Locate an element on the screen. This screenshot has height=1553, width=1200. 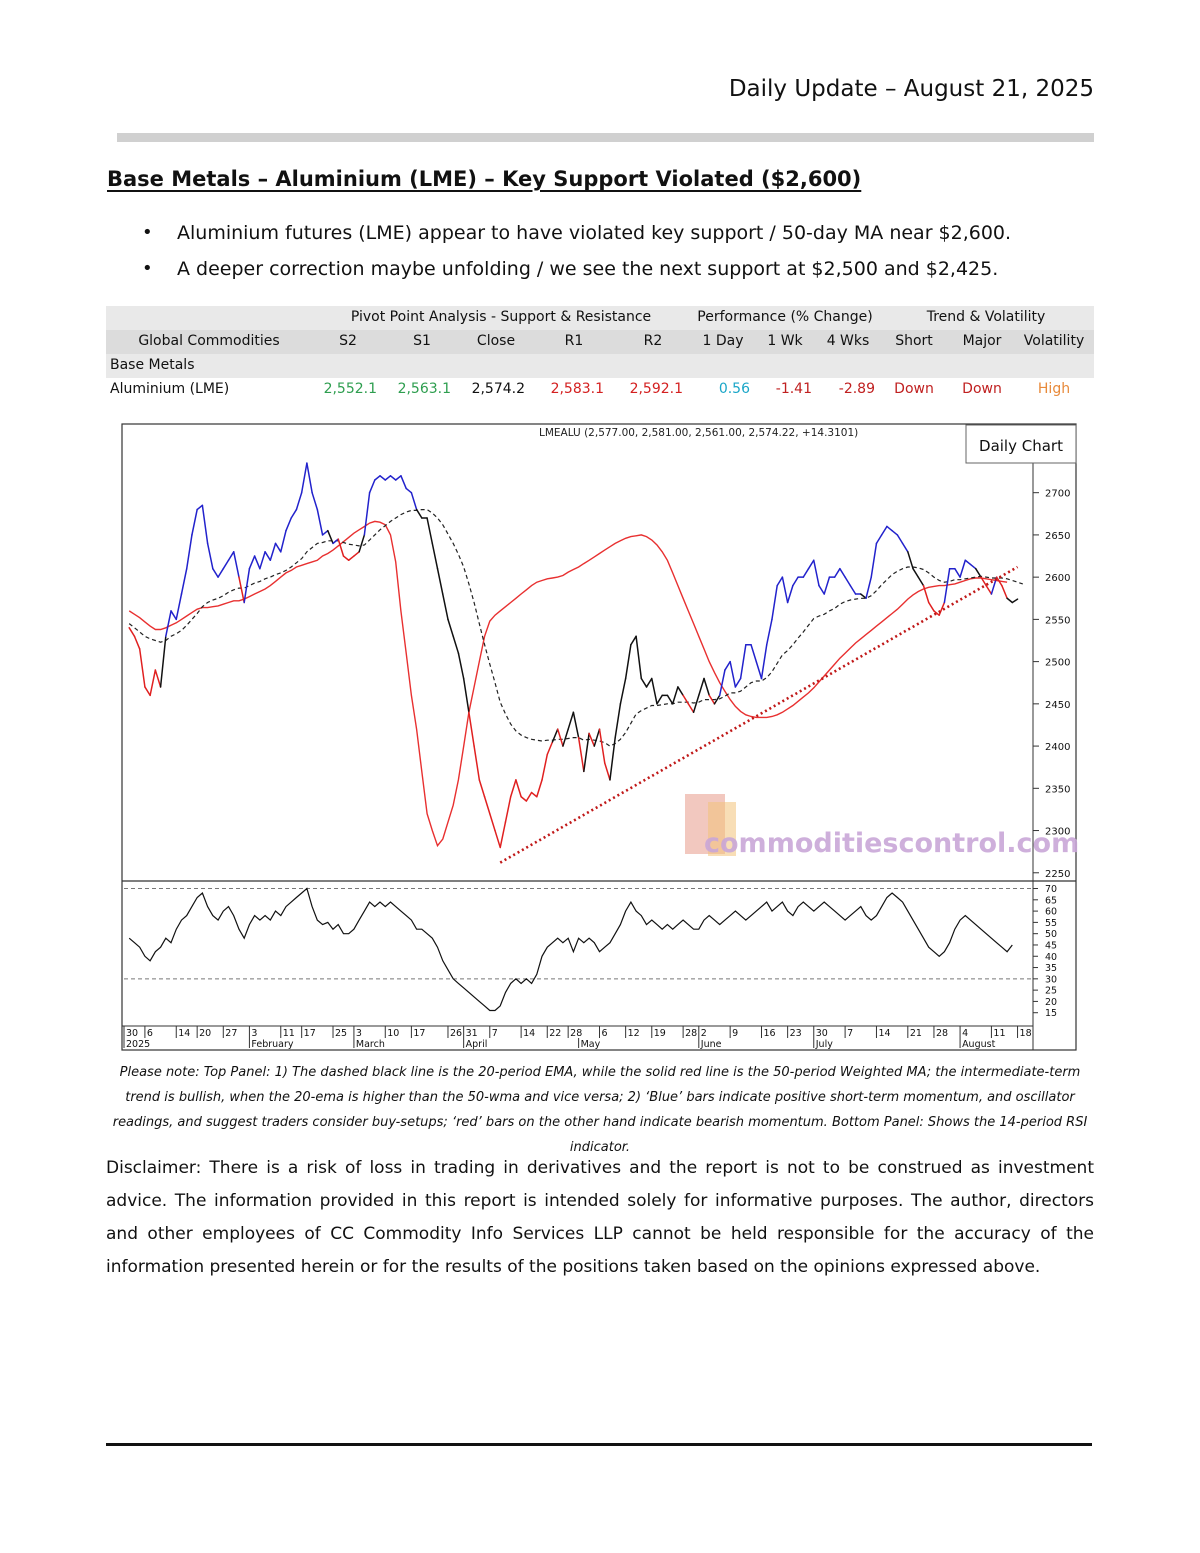
x-tick-label: 22 is located at coordinates (555, 1033).